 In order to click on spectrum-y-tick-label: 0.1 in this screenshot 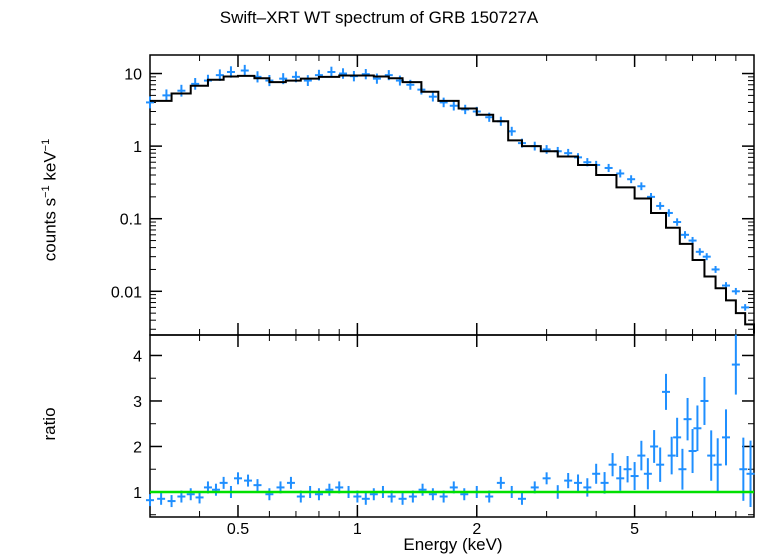, I will do `click(131, 220)`.